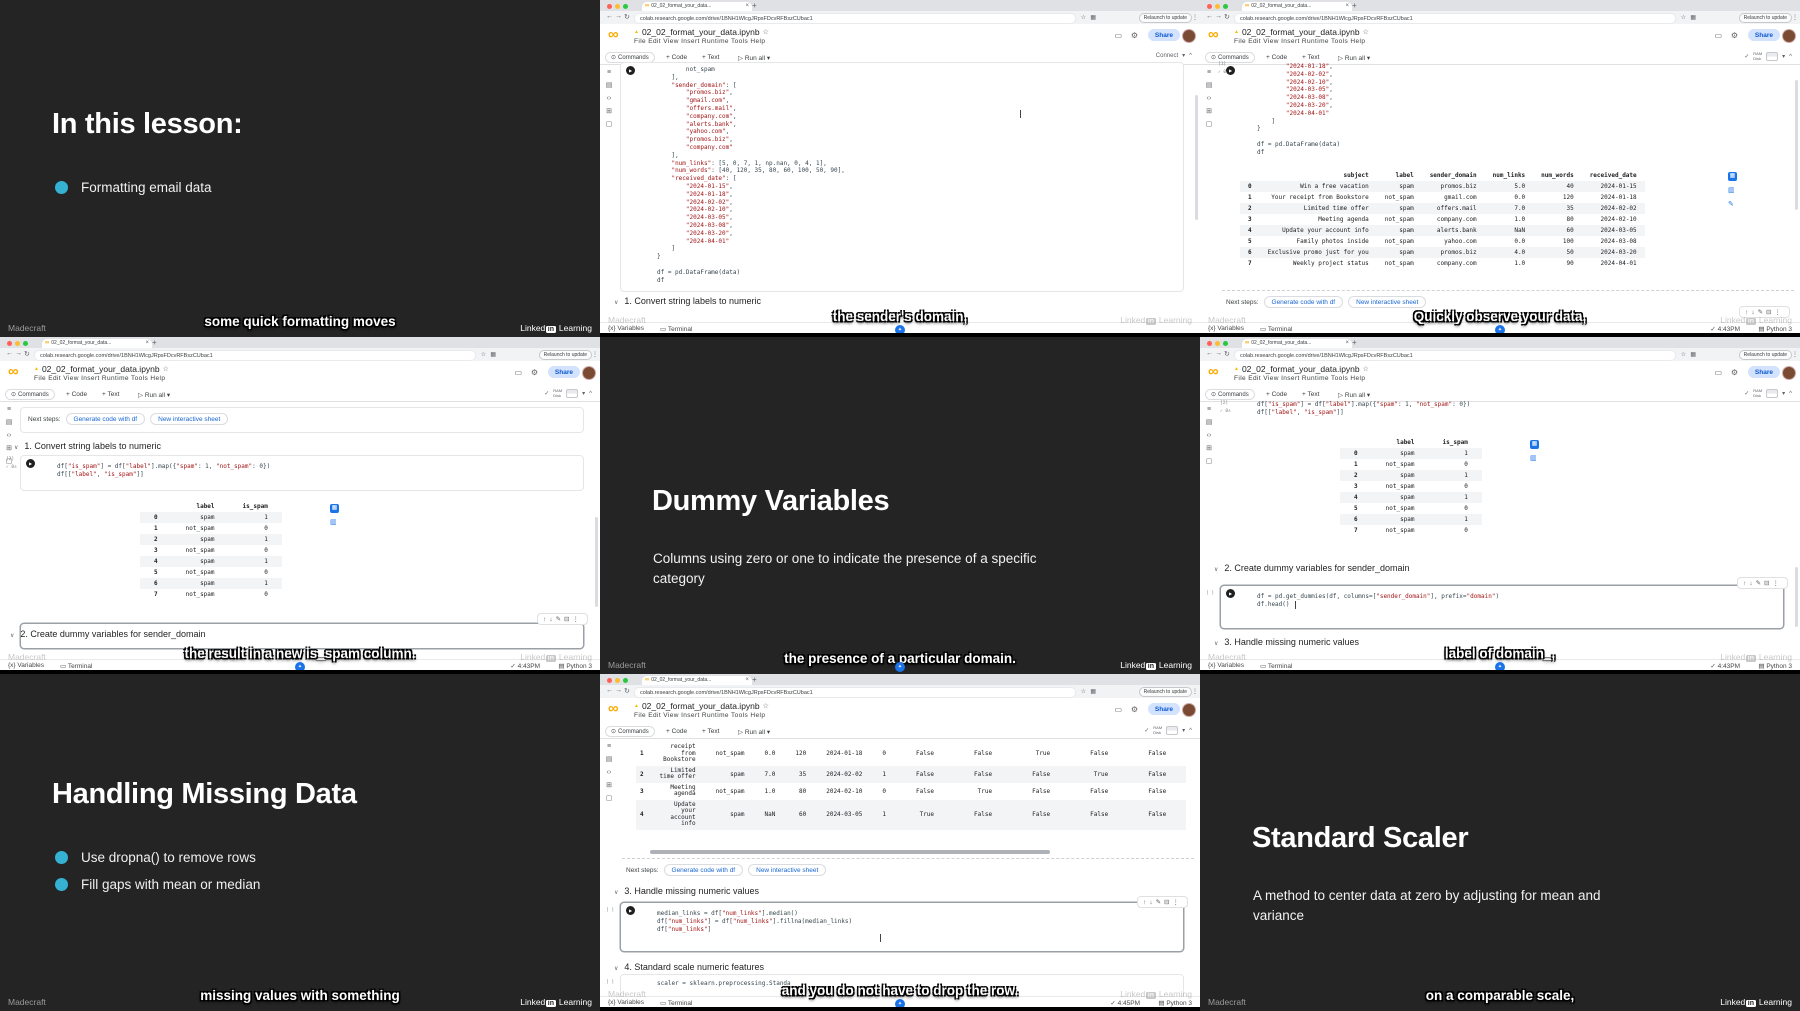  Describe the element at coordinates (1196, 157) in the screenshot. I see `vertical-scrollbar` at that location.